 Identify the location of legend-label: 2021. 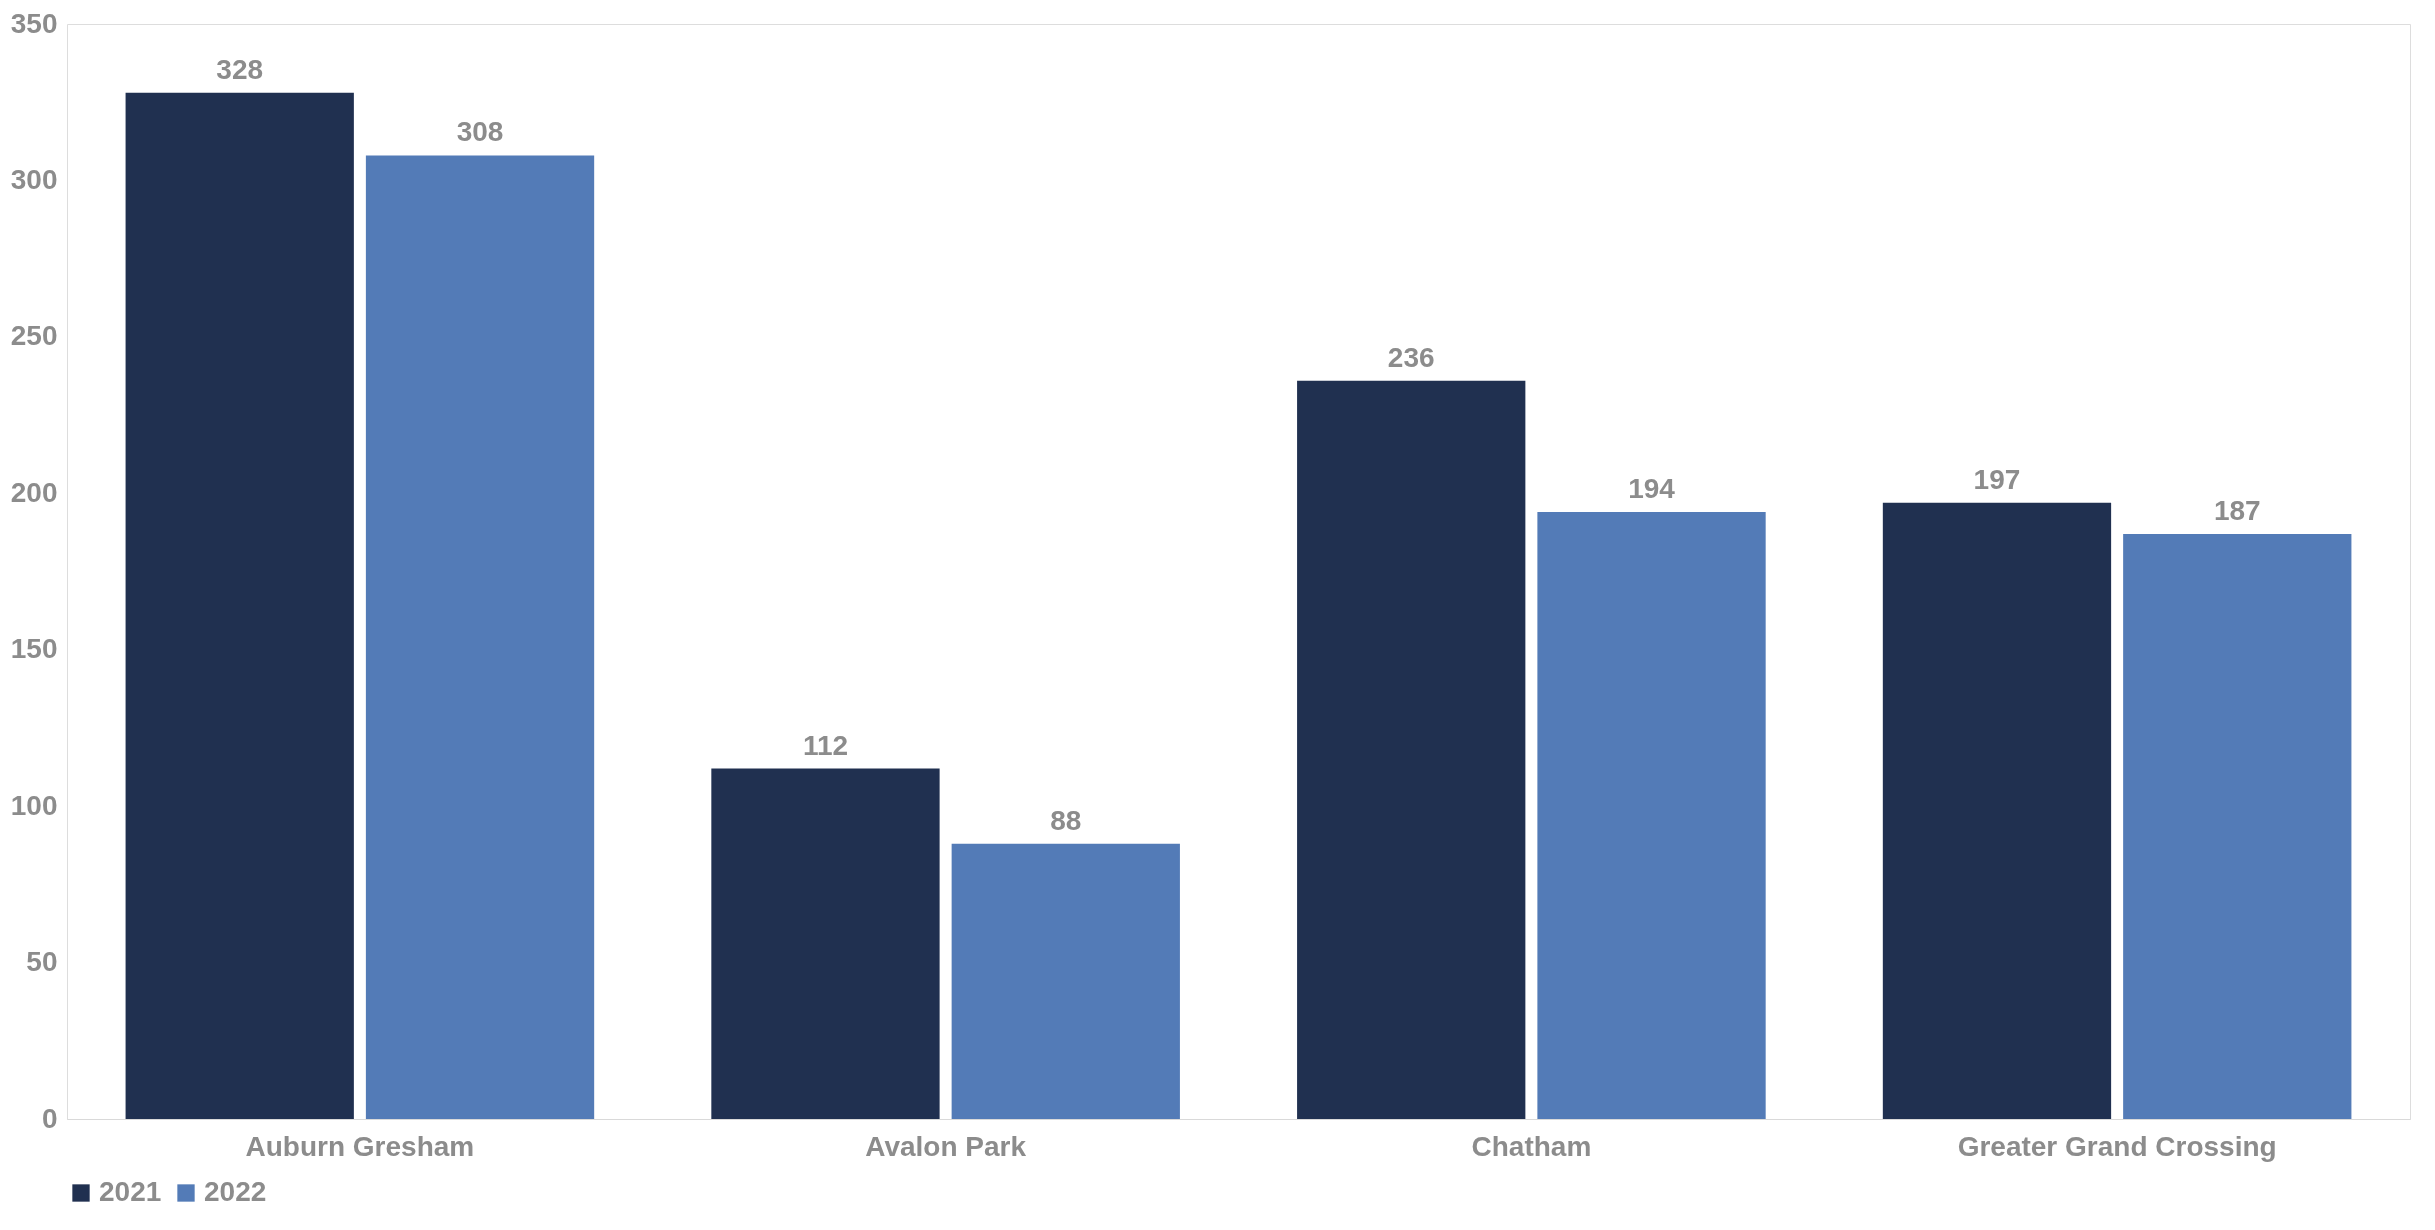
(130, 1191).